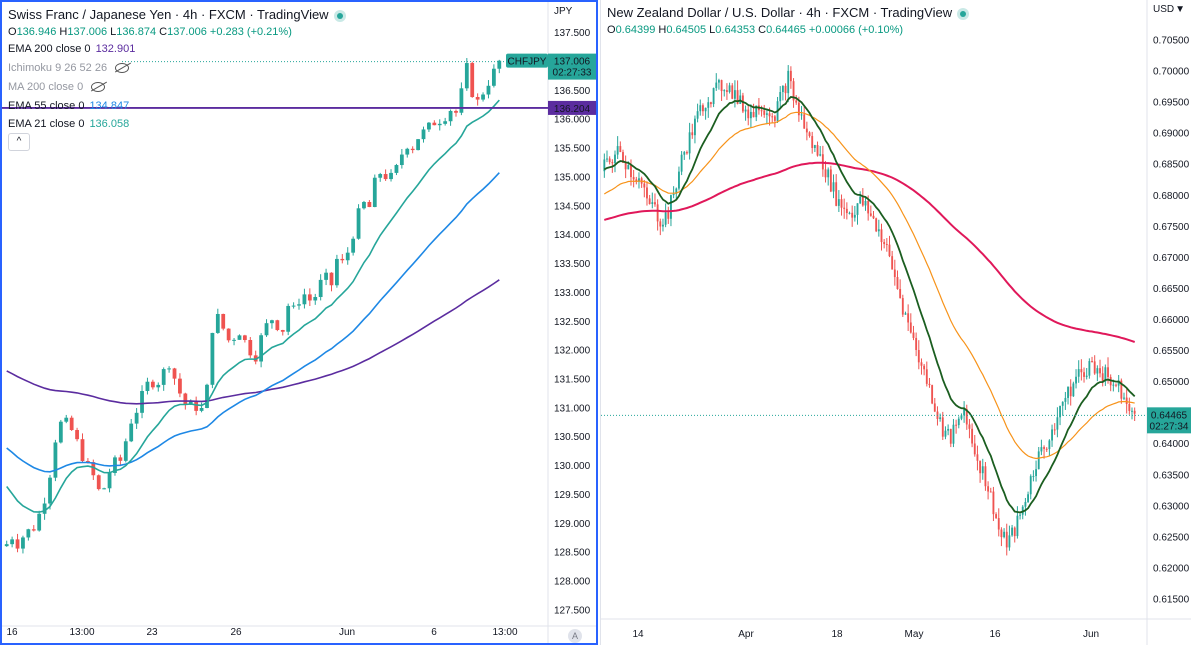 The image size is (1191, 647). I want to click on time-tick-label: Jun, so click(1091, 634).